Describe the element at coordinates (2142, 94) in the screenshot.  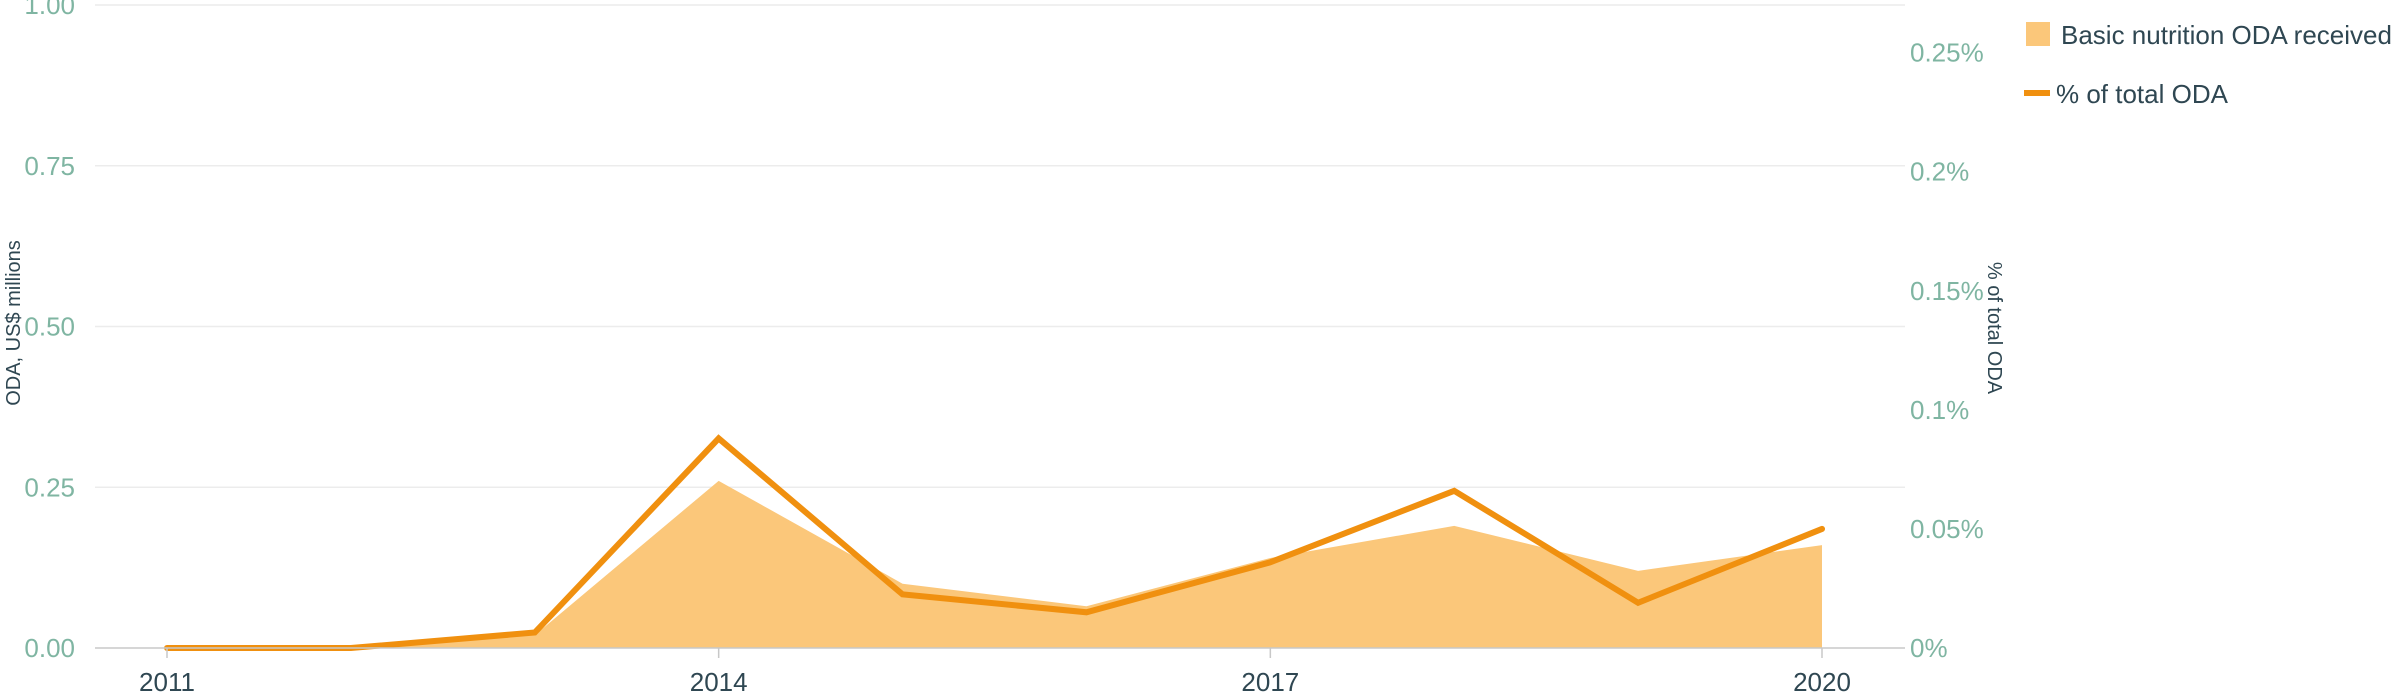
I see `legend-label-line: % of total ODA` at that location.